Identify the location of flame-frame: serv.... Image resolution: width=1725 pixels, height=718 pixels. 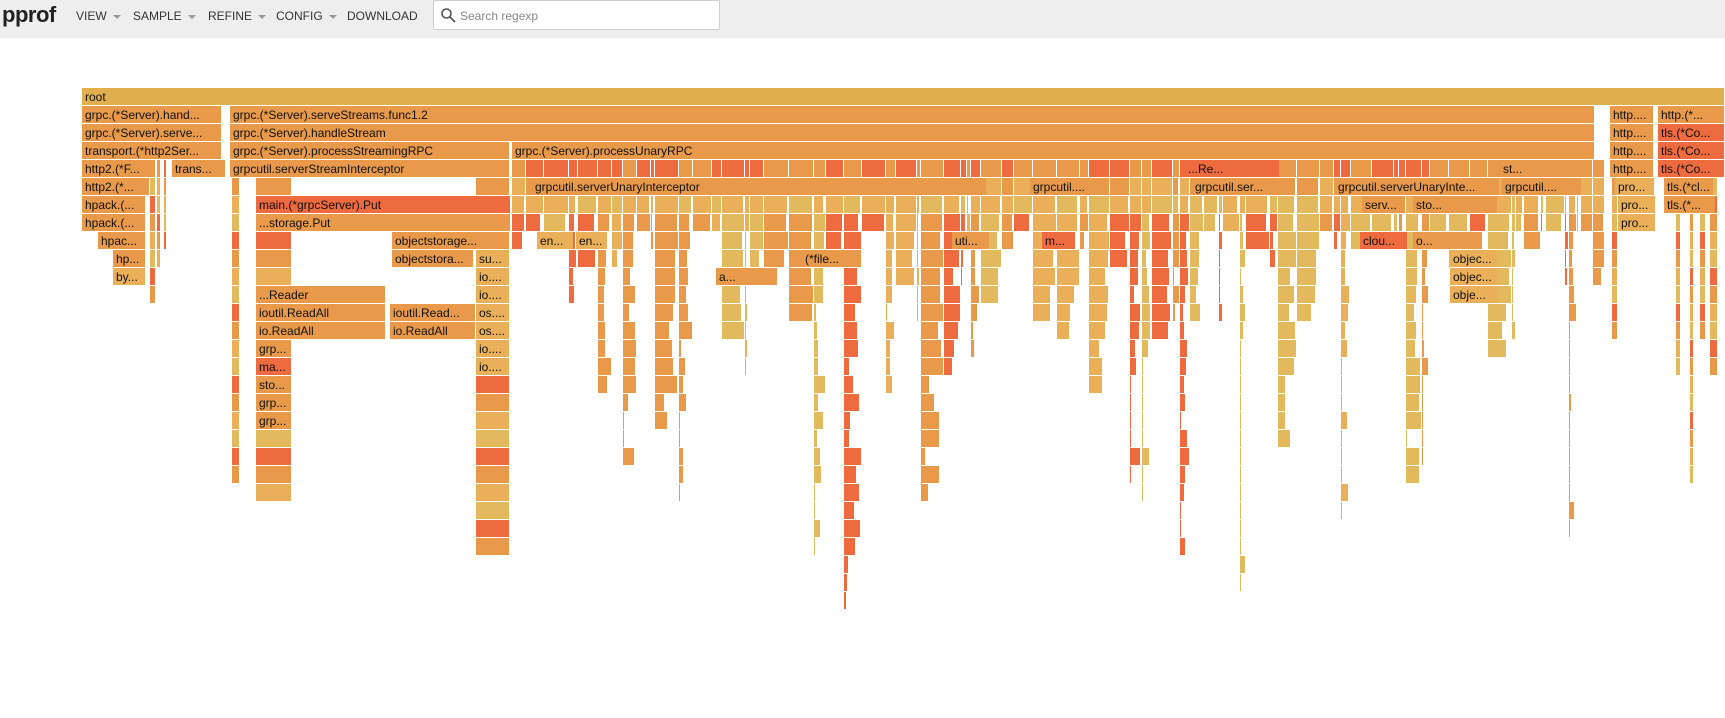
(1383, 204).